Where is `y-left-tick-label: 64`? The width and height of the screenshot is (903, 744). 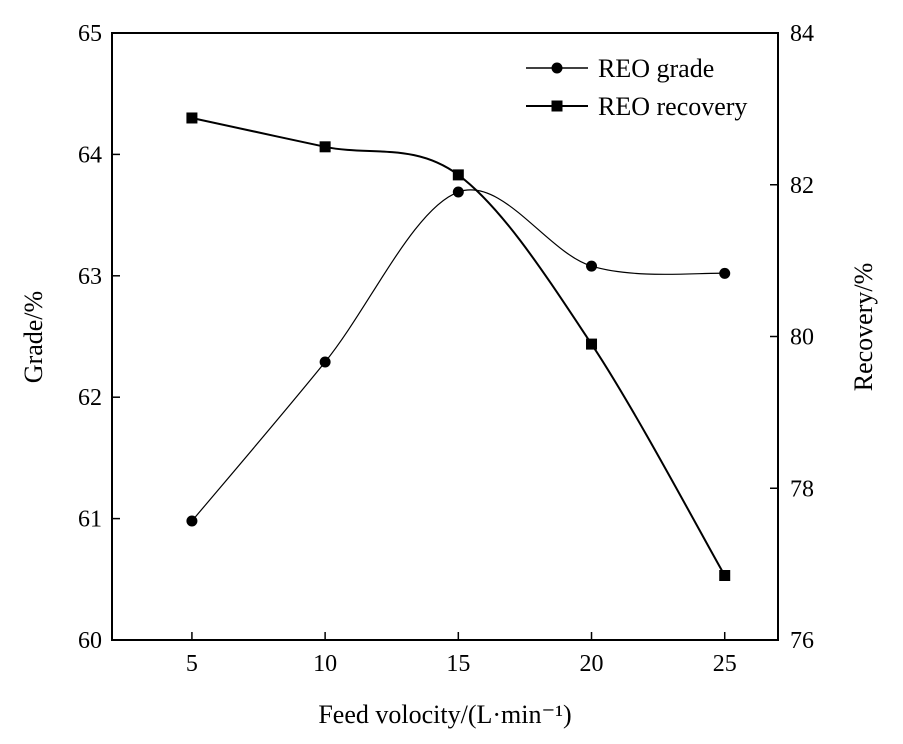
y-left-tick-label: 64 is located at coordinates (90, 155).